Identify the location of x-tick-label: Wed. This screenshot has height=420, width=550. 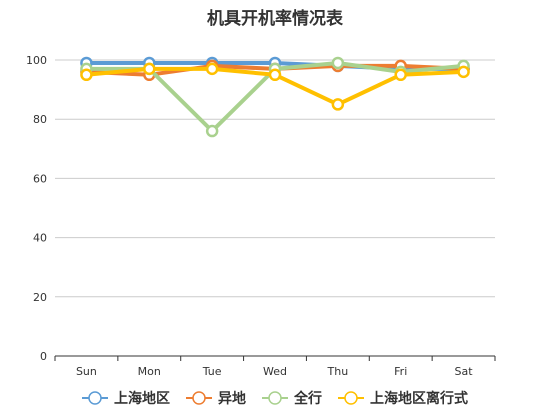
(275, 371).